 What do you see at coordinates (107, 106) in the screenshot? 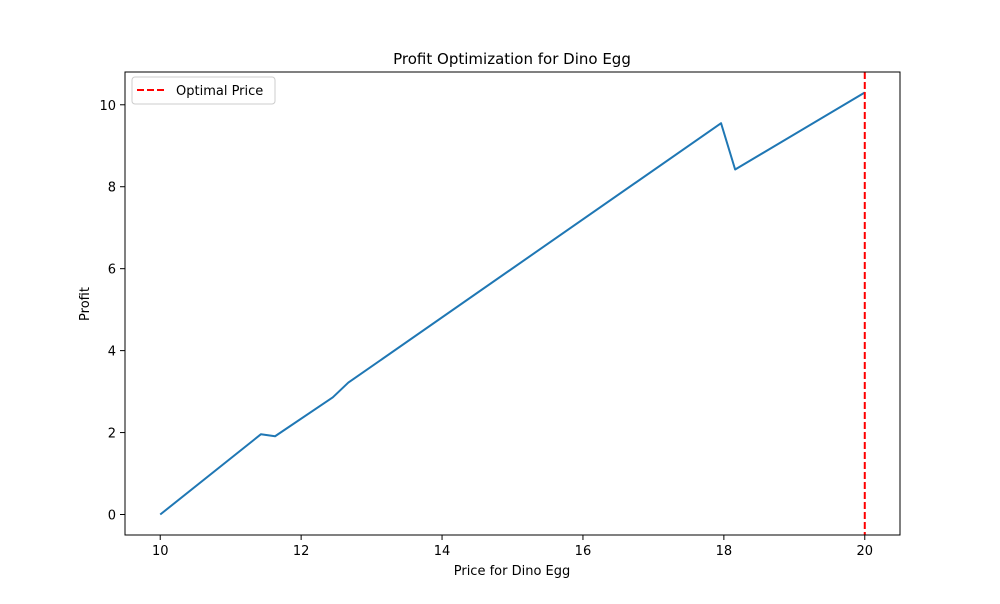
I see `y-tick-label: 10` at bounding box center [107, 106].